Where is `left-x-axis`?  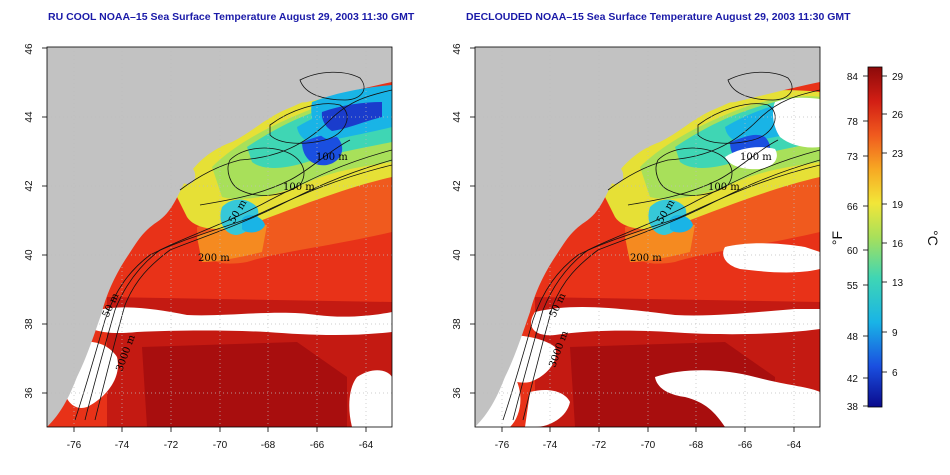 left-x-axis is located at coordinates (220, 429).